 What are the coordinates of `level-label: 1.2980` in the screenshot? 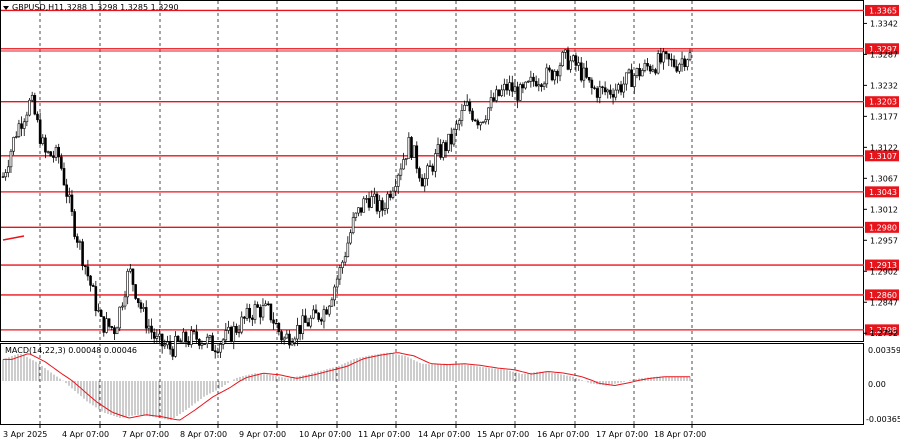 It's located at (883, 227).